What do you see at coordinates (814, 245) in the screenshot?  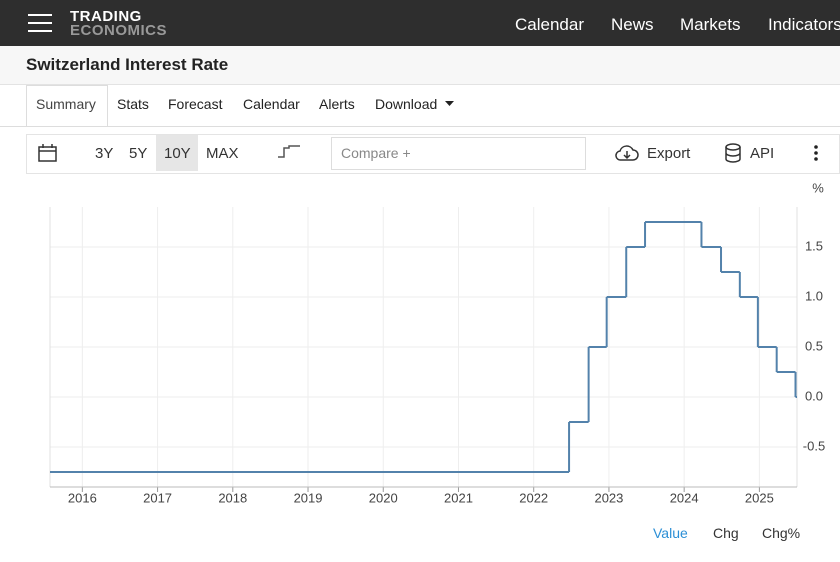 I see `y-tick-label: 1.5` at bounding box center [814, 245].